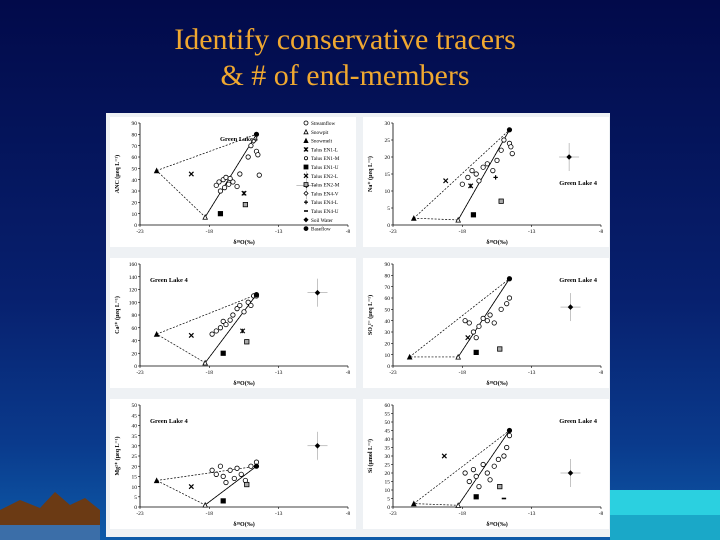 Image resolution: width=720 pixels, height=540 pixels. I want to click on data-point-talus-en4-l, so click(495, 177).